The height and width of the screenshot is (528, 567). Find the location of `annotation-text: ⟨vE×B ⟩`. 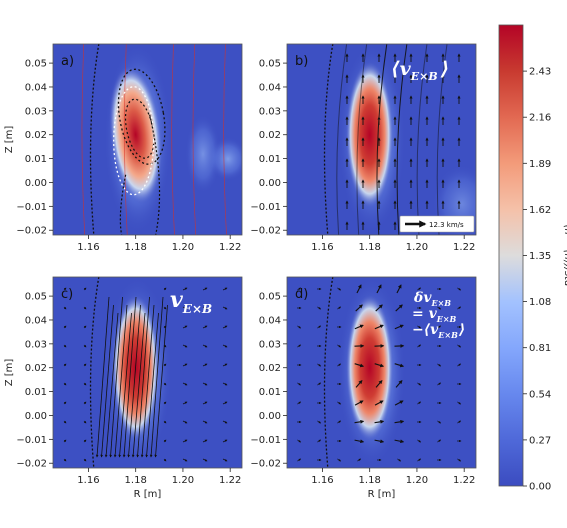

annotation-text: ⟨vE×B ⟩ is located at coordinates (420, 70).